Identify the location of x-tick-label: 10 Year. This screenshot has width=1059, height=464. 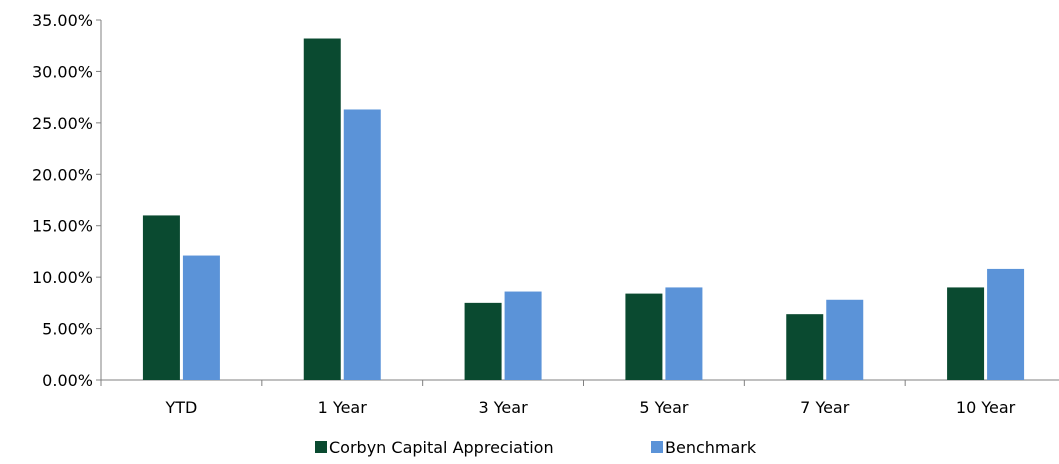
(986, 407).